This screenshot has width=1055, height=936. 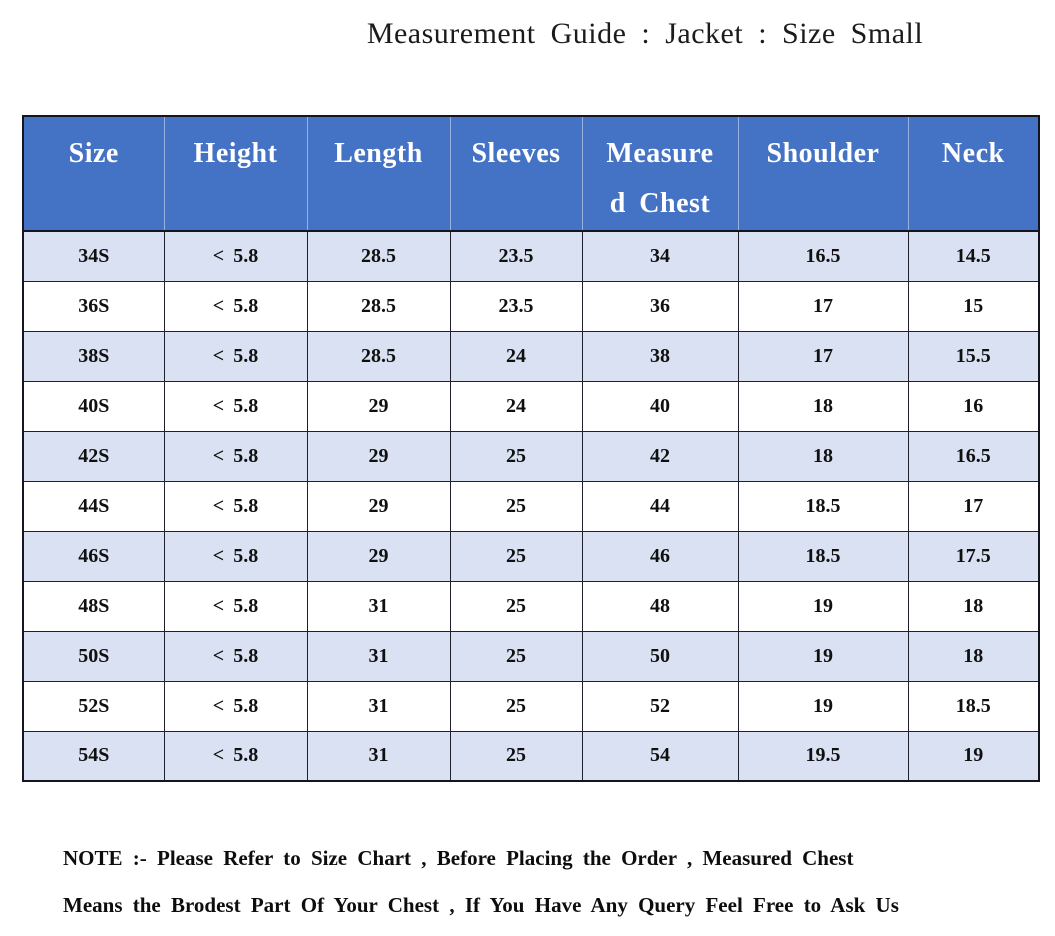 I want to click on column-header-label: Sleeves, so click(x=516, y=153).